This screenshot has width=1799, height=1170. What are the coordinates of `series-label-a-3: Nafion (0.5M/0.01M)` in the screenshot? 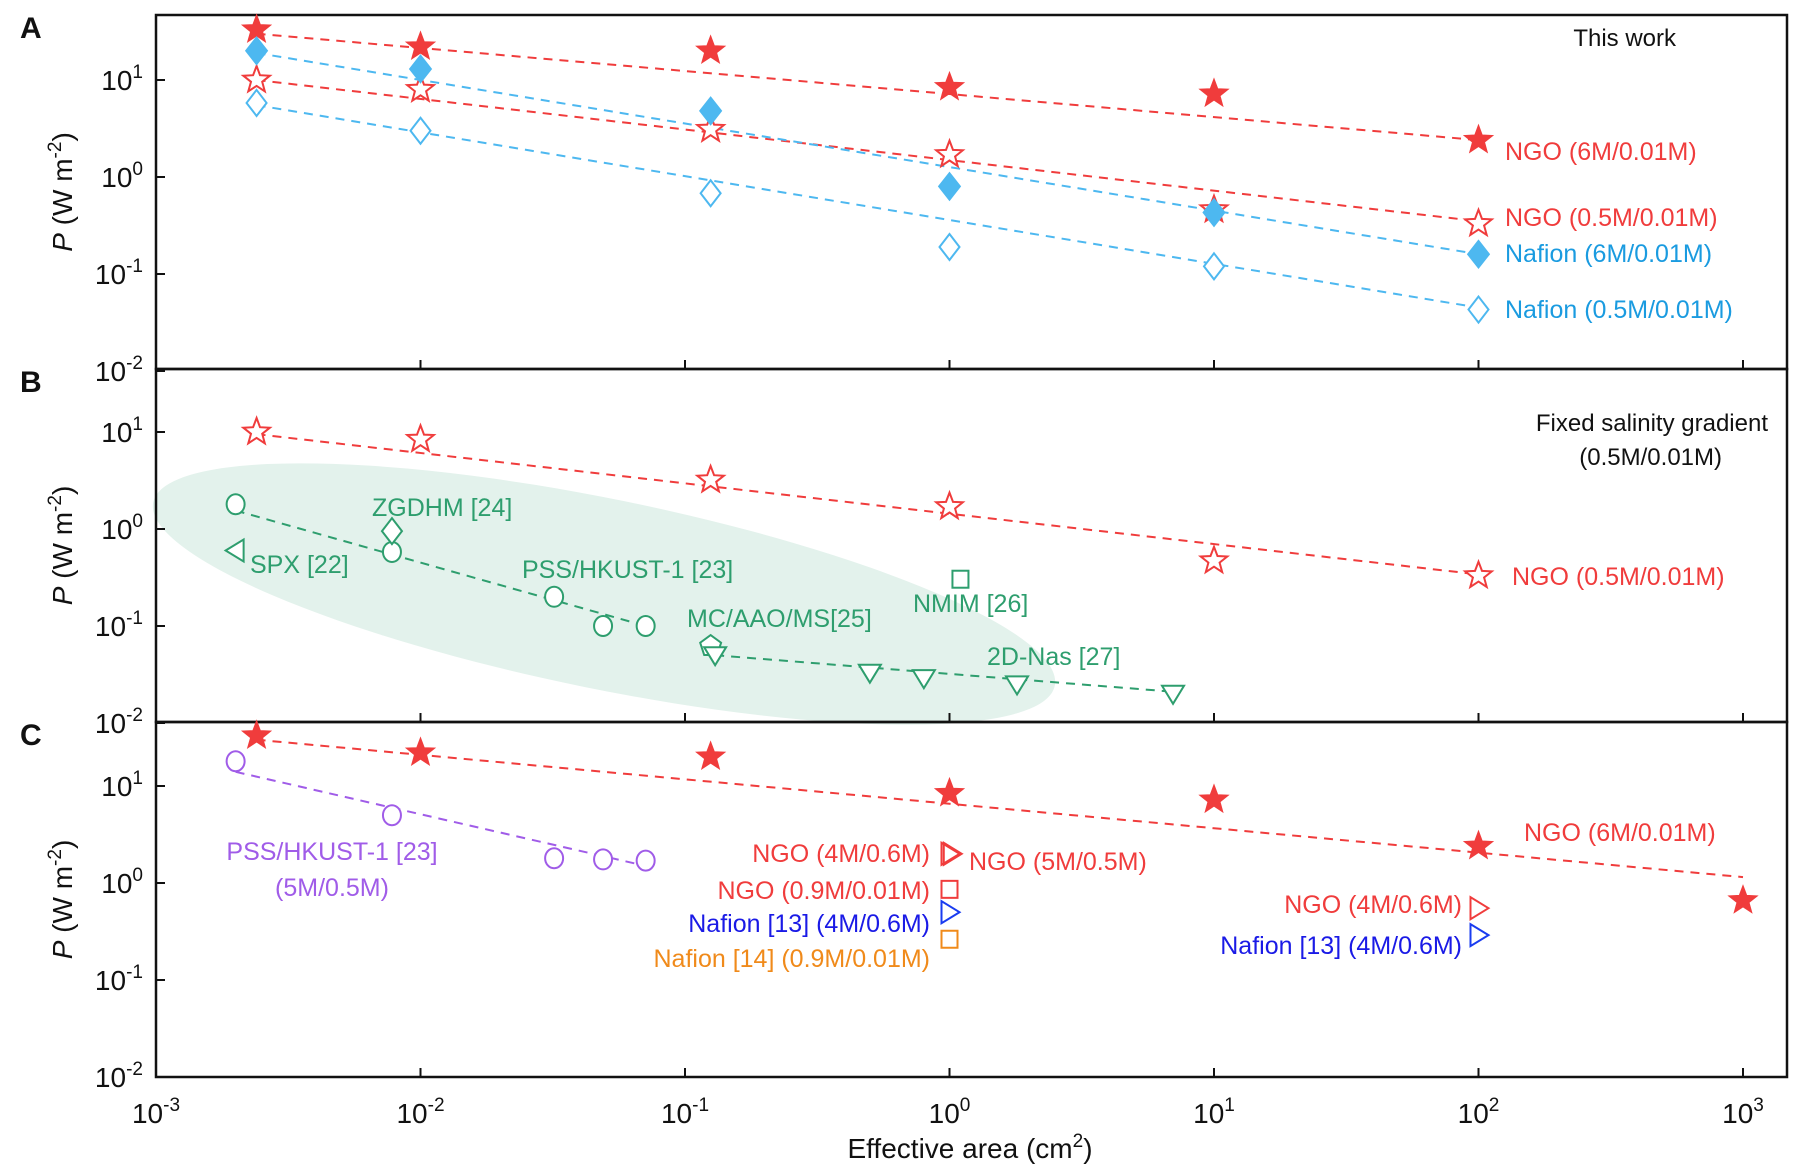 It's located at (1619, 310).